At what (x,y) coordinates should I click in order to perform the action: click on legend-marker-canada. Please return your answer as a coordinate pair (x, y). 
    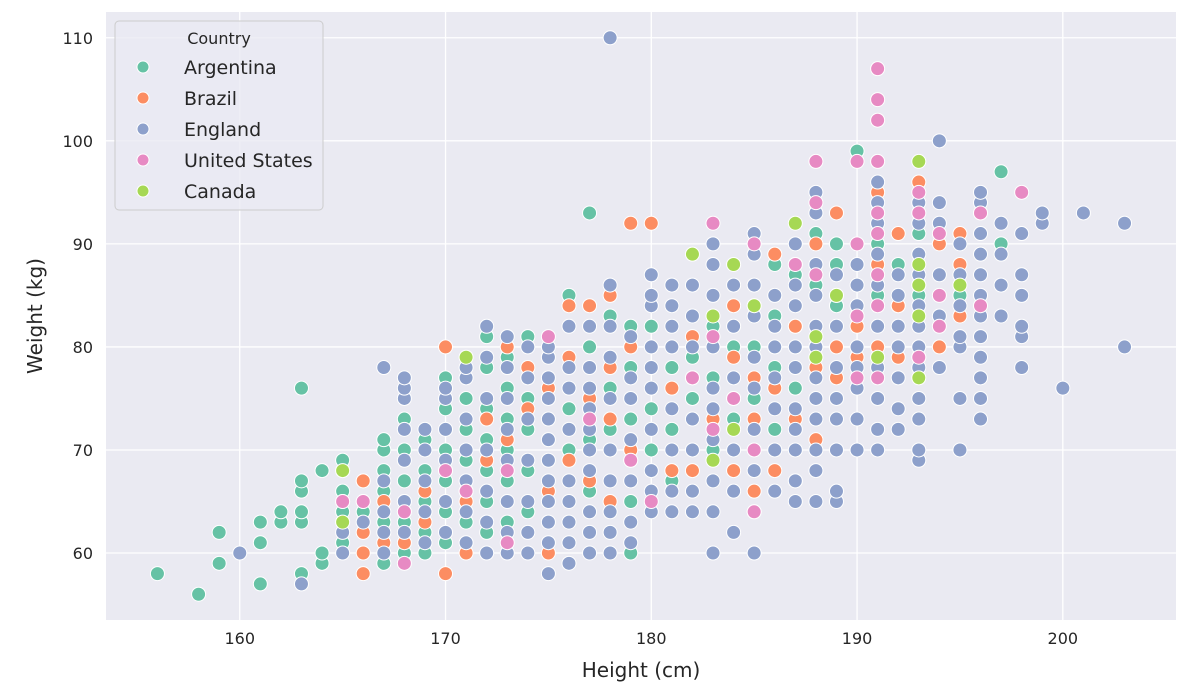
    Looking at the image, I should click on (143, 191).